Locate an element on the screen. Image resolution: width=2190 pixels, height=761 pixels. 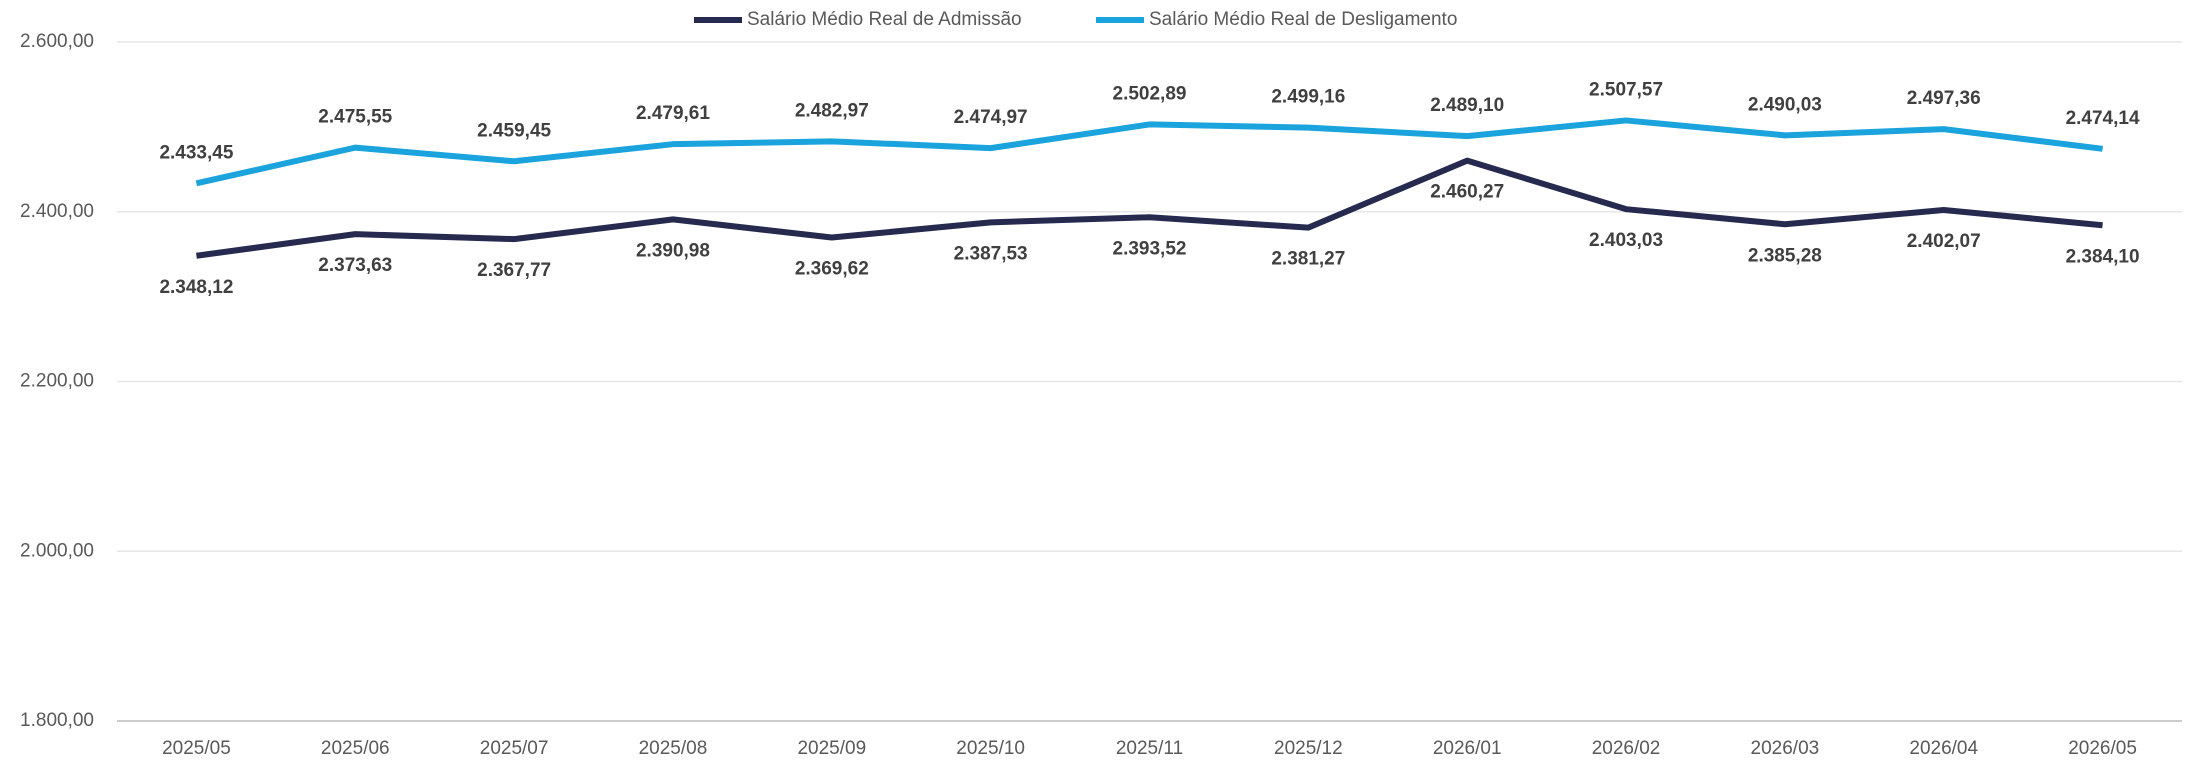
data-label: 2.403,03 is located at coordinates (1626, 240).